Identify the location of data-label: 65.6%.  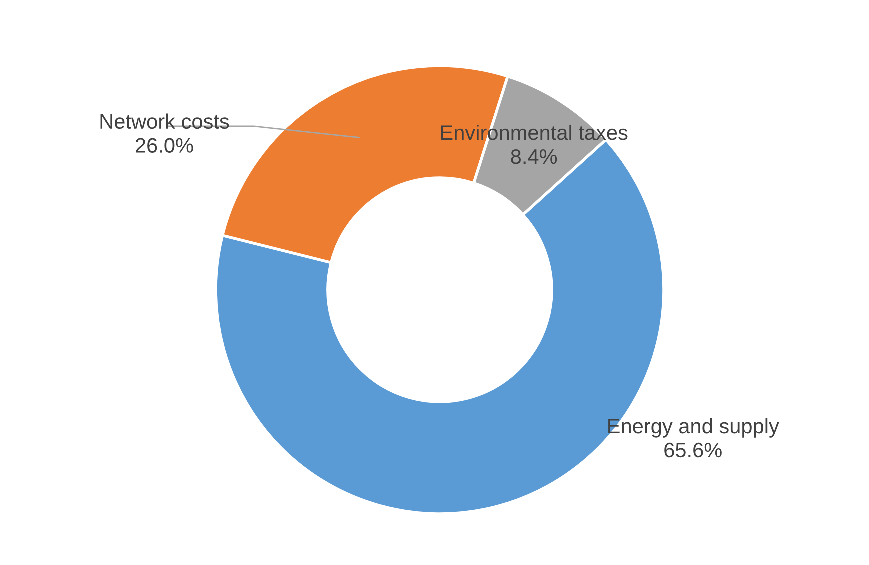
(693, 450).